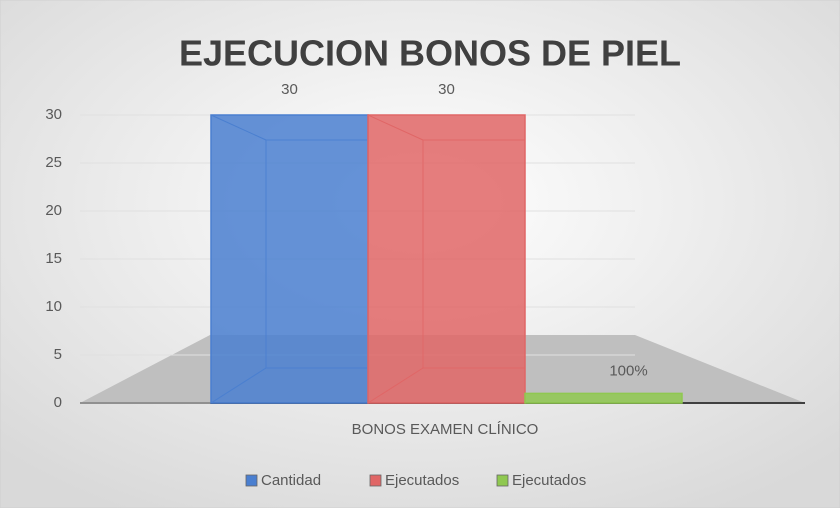  I want to click on y-tick-label: 5, so click(58, 354).